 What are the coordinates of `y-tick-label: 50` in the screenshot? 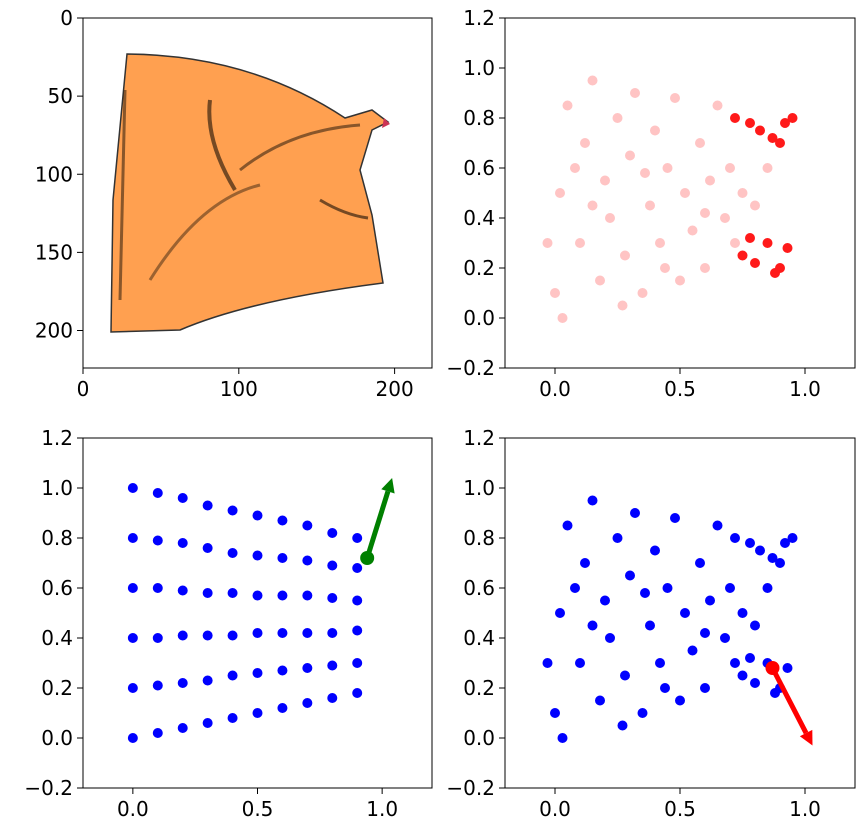 It's located at (60, 96).